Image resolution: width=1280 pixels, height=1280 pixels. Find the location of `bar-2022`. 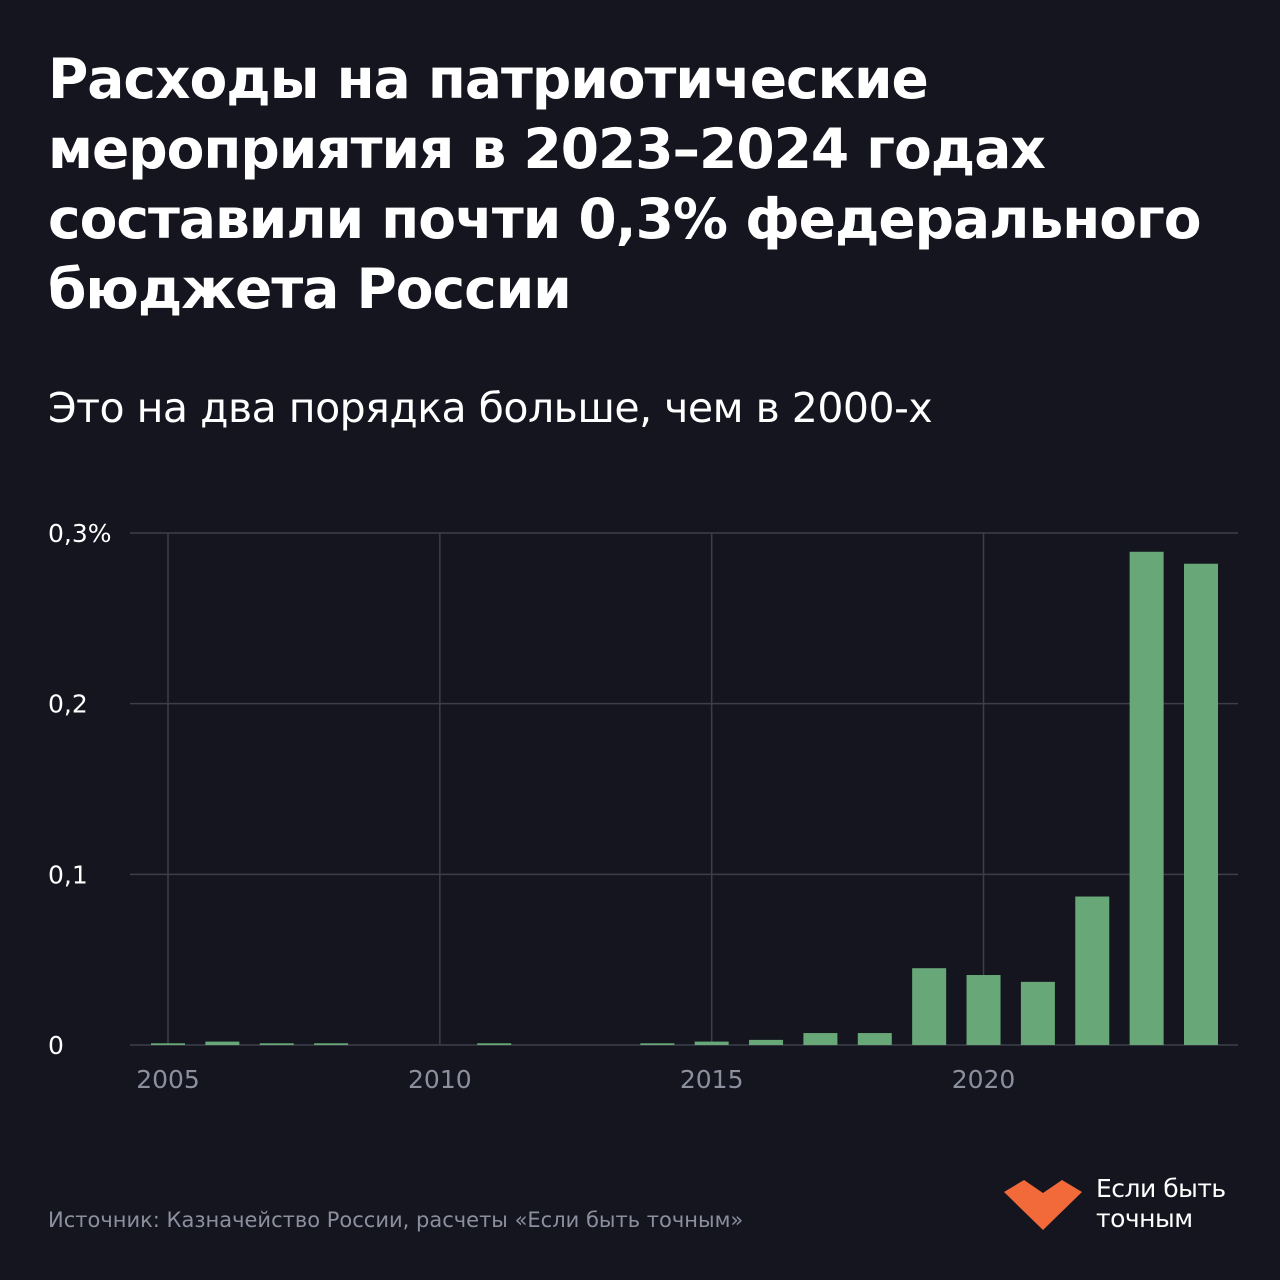

bar-2022 is located at coordinates (1092, 970).